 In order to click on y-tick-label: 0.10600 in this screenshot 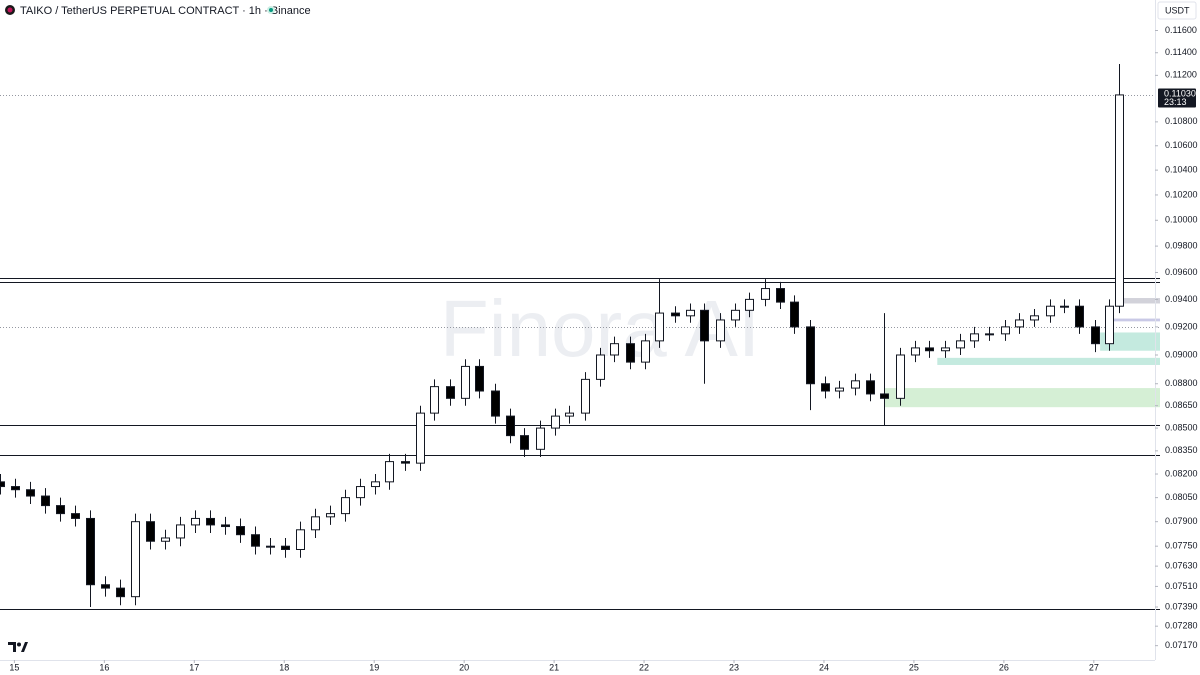, I will do `click(1181, 145)`.